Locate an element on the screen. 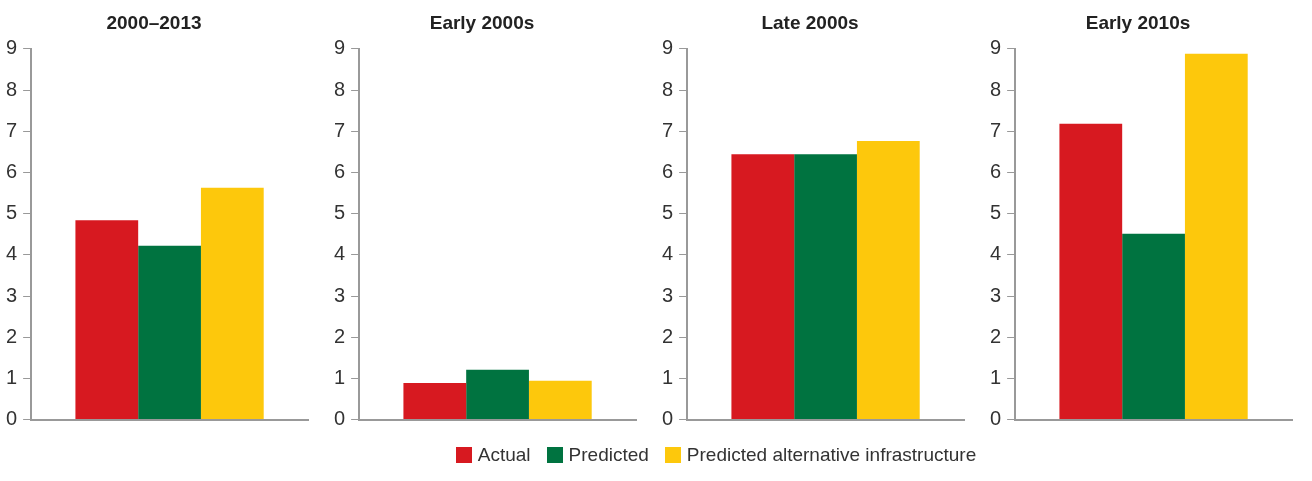 This screenshot has width=1312, height=481. chart-title: Early 2000s is located at coordinates (482, 22).